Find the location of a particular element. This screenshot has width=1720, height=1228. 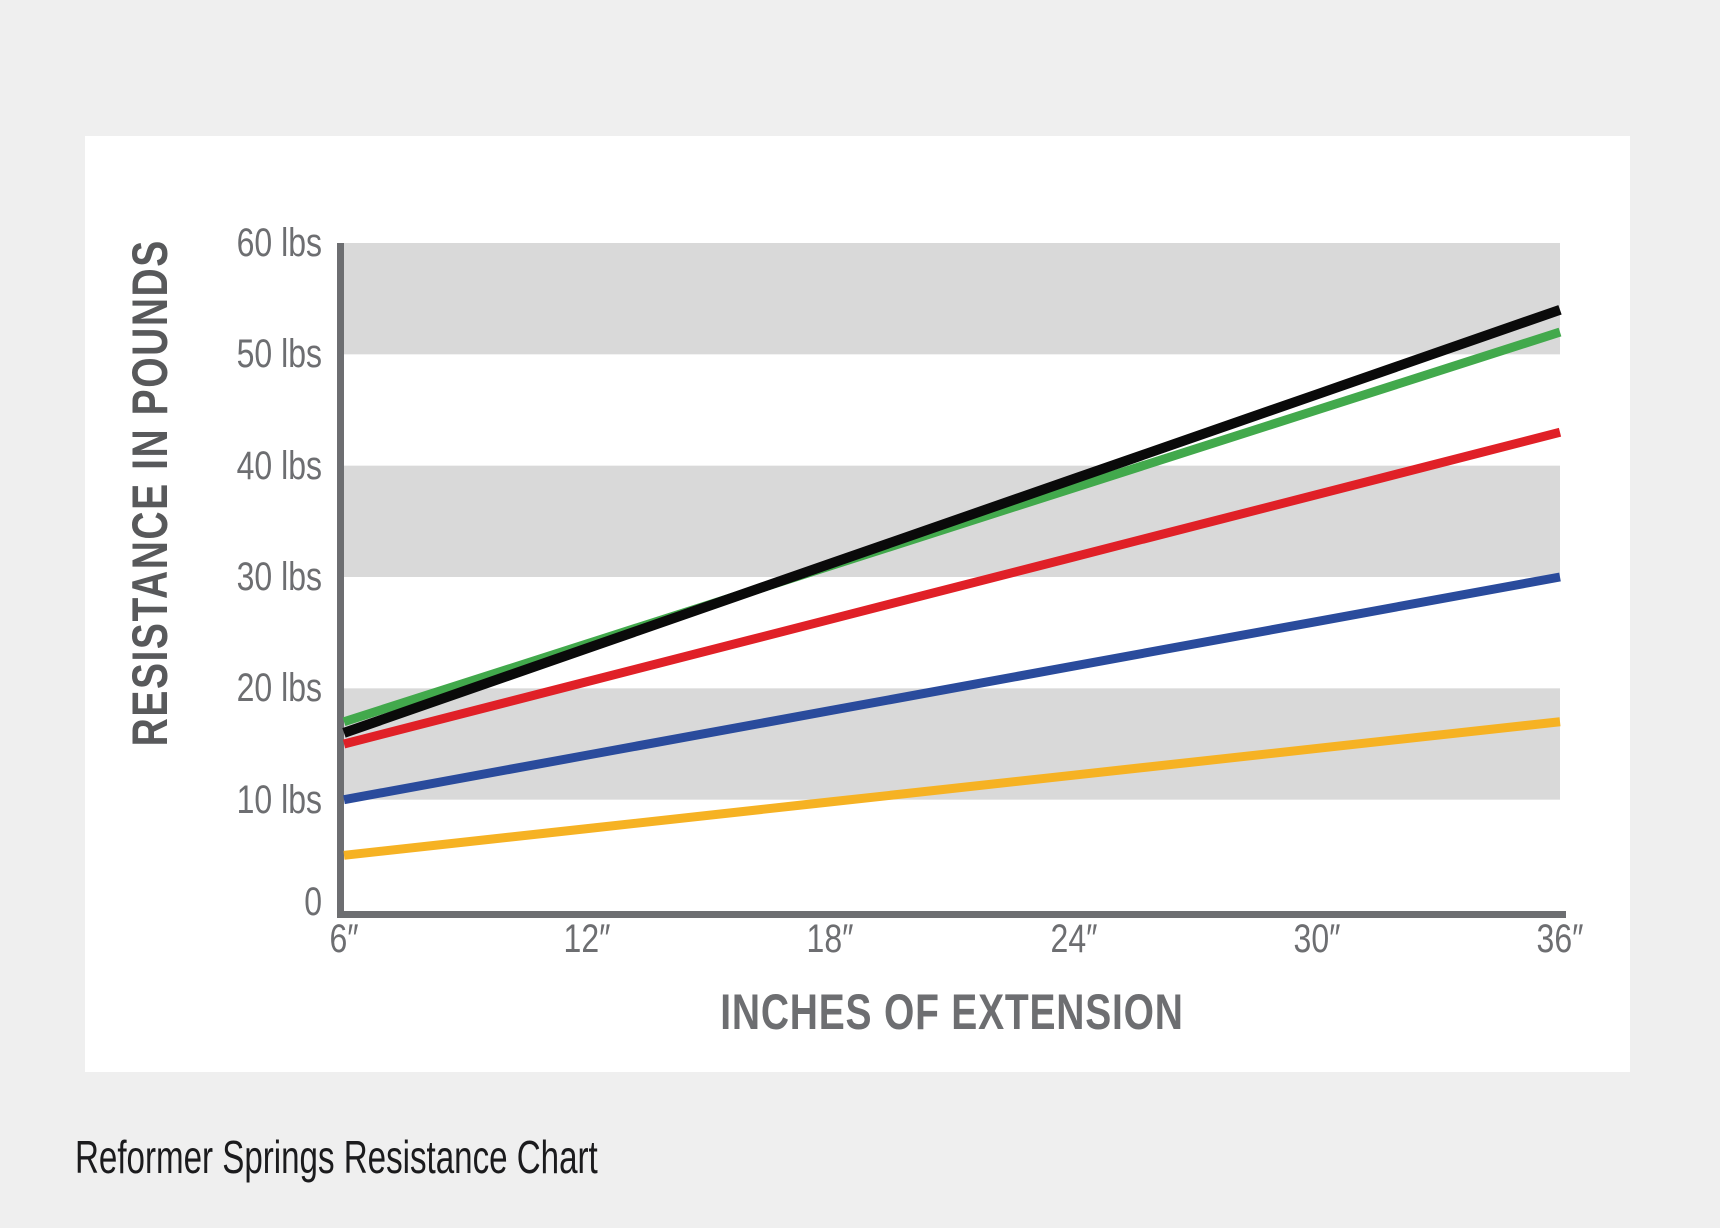

y-tick-label: 0 is located at coordinates (313, 902).